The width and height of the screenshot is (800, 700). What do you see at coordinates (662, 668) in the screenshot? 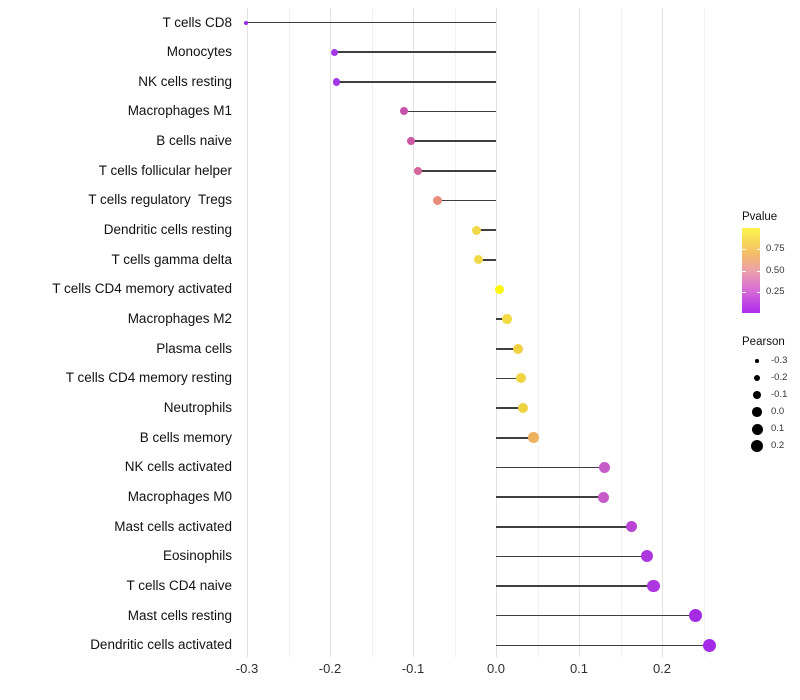
I see `x-axis-tick-label: 0.2` at bounding box center [662, 668].